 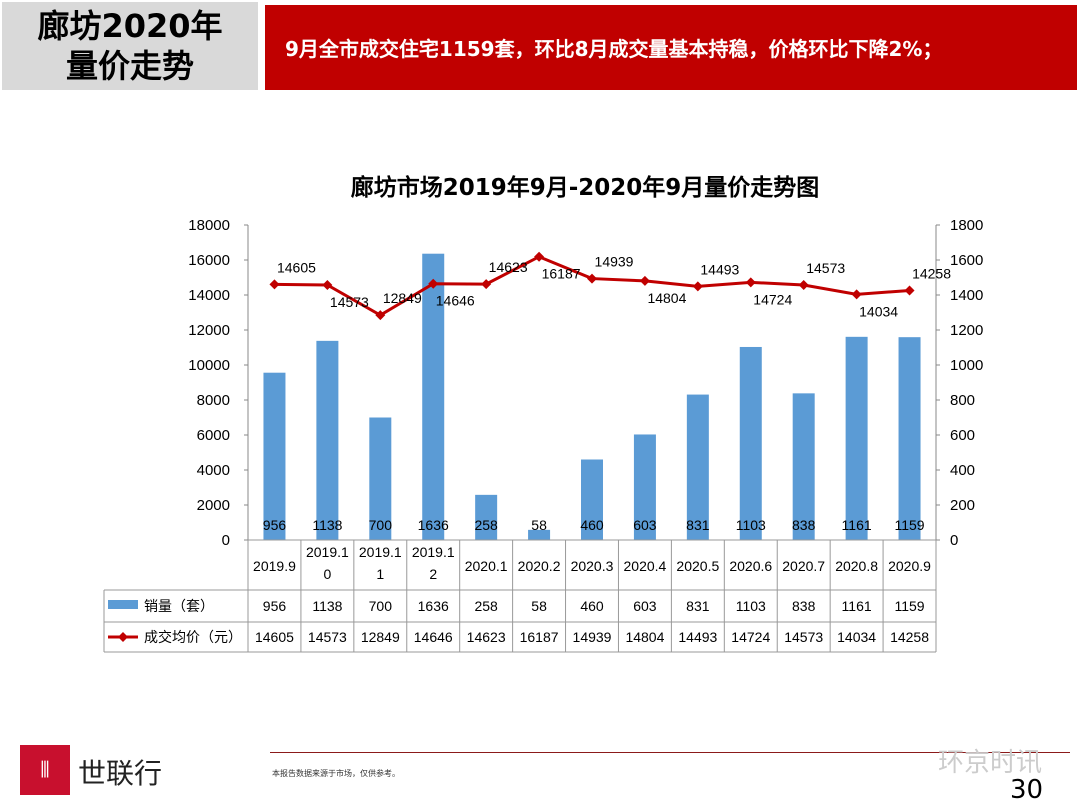 I want to click on right-axis-tick: 1000, so click(x=966, y=365).